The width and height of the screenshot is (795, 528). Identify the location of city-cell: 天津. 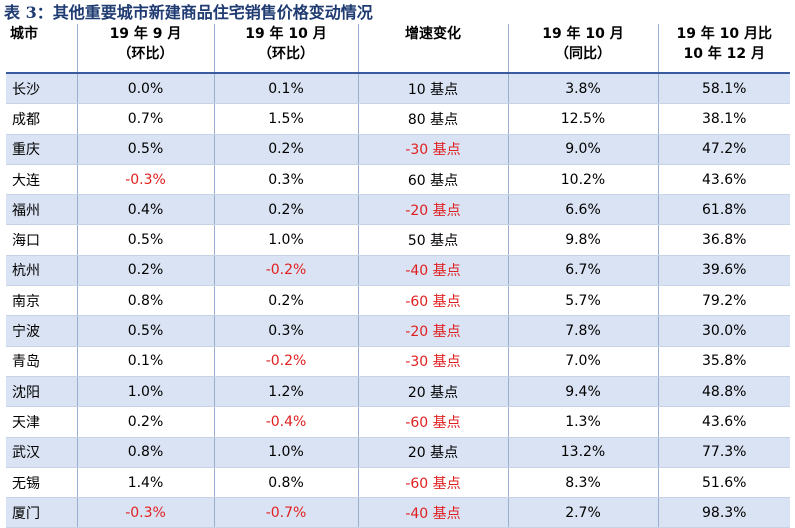
(41, 422).